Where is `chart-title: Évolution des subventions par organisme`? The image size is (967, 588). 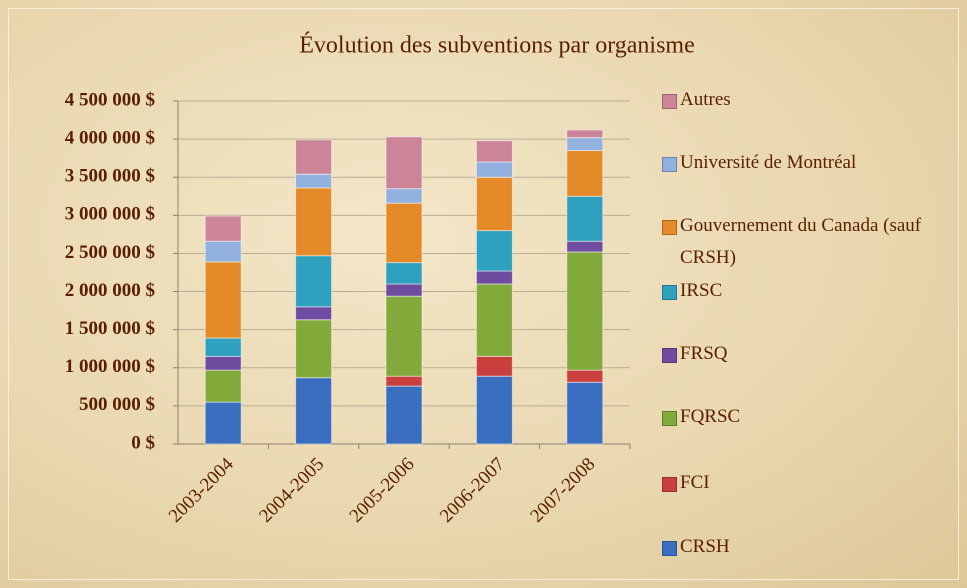 chart-title: Évolution des subventions par organisme is located at coordinates (497, 46).